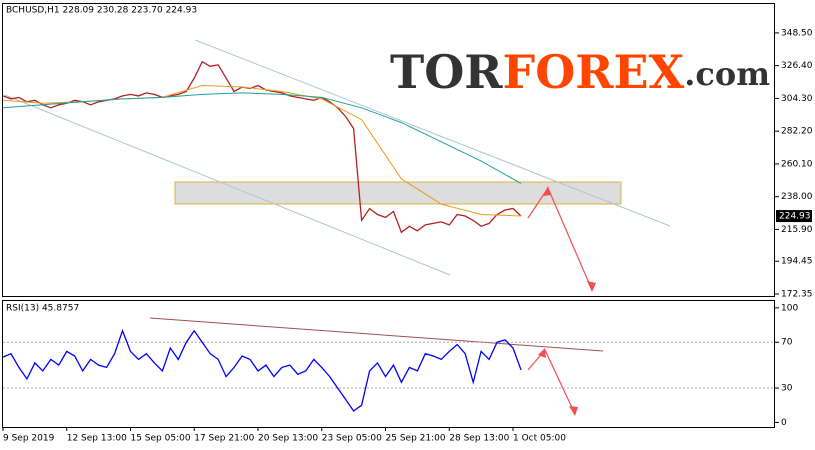 The image size is (815, 450). I want to click on x-tick-label: 15 Sep 05:00, so click(160, 439).